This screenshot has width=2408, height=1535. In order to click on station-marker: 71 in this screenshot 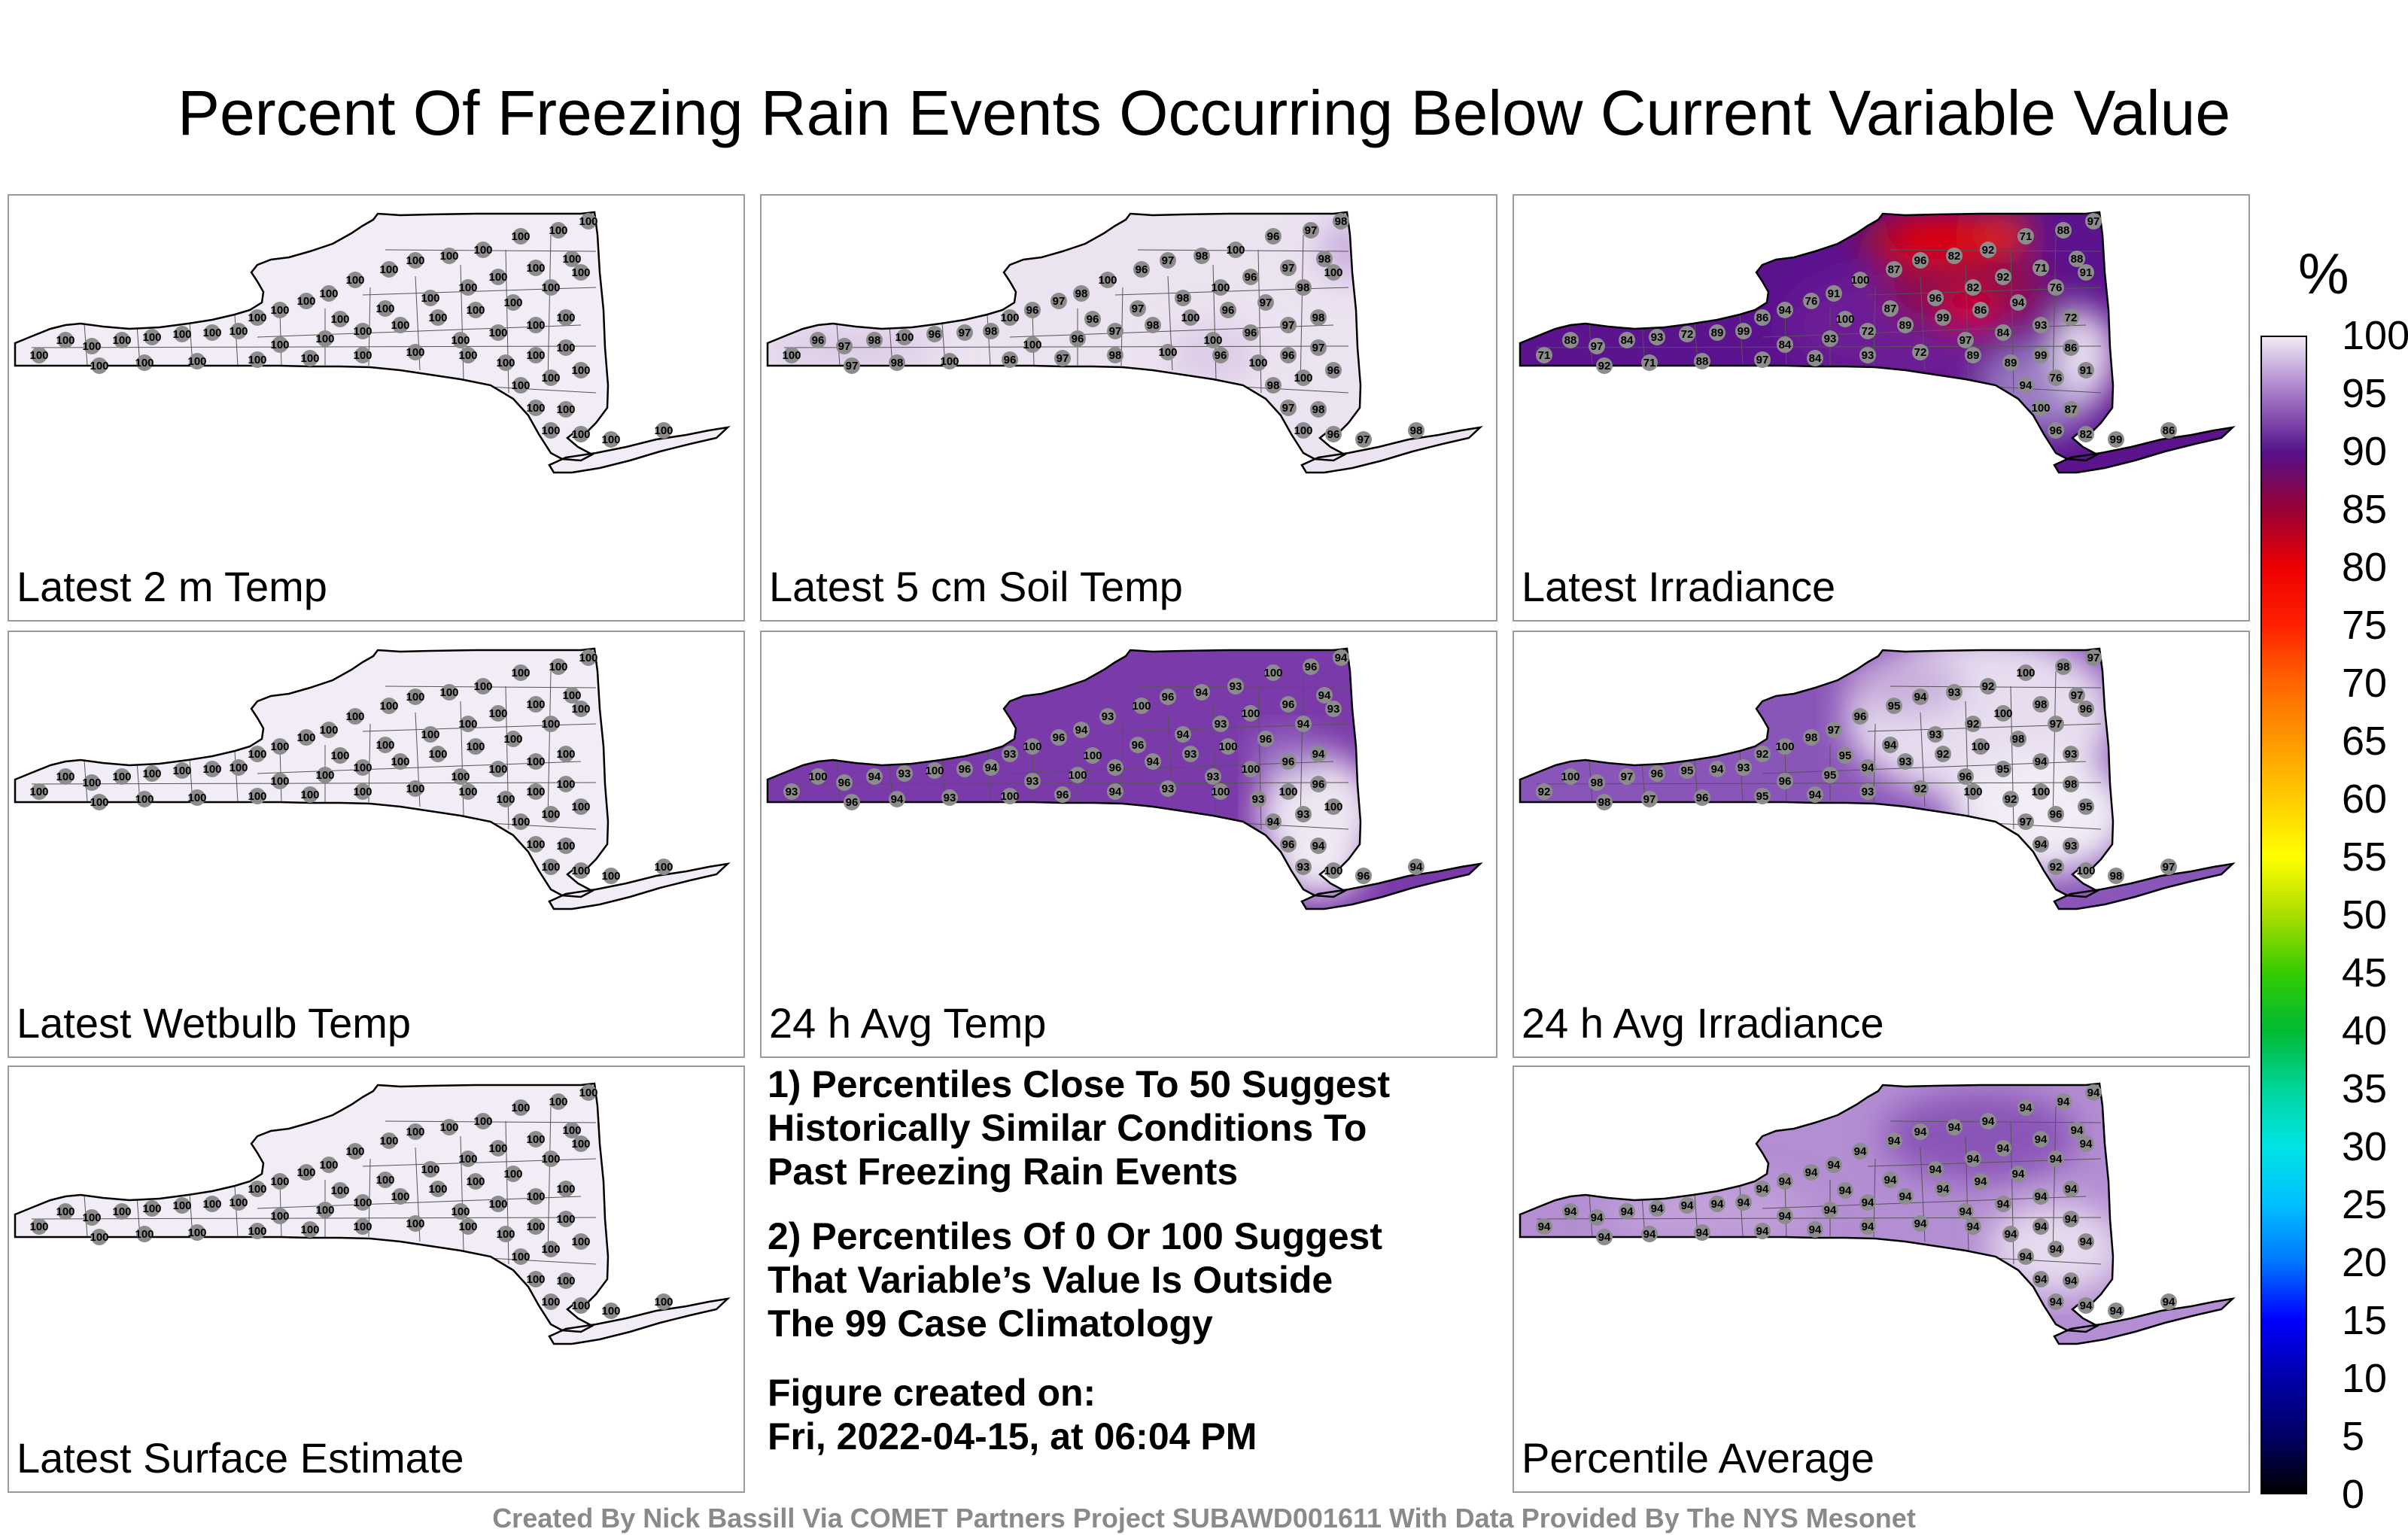, I will do `click(2041, 268)`.